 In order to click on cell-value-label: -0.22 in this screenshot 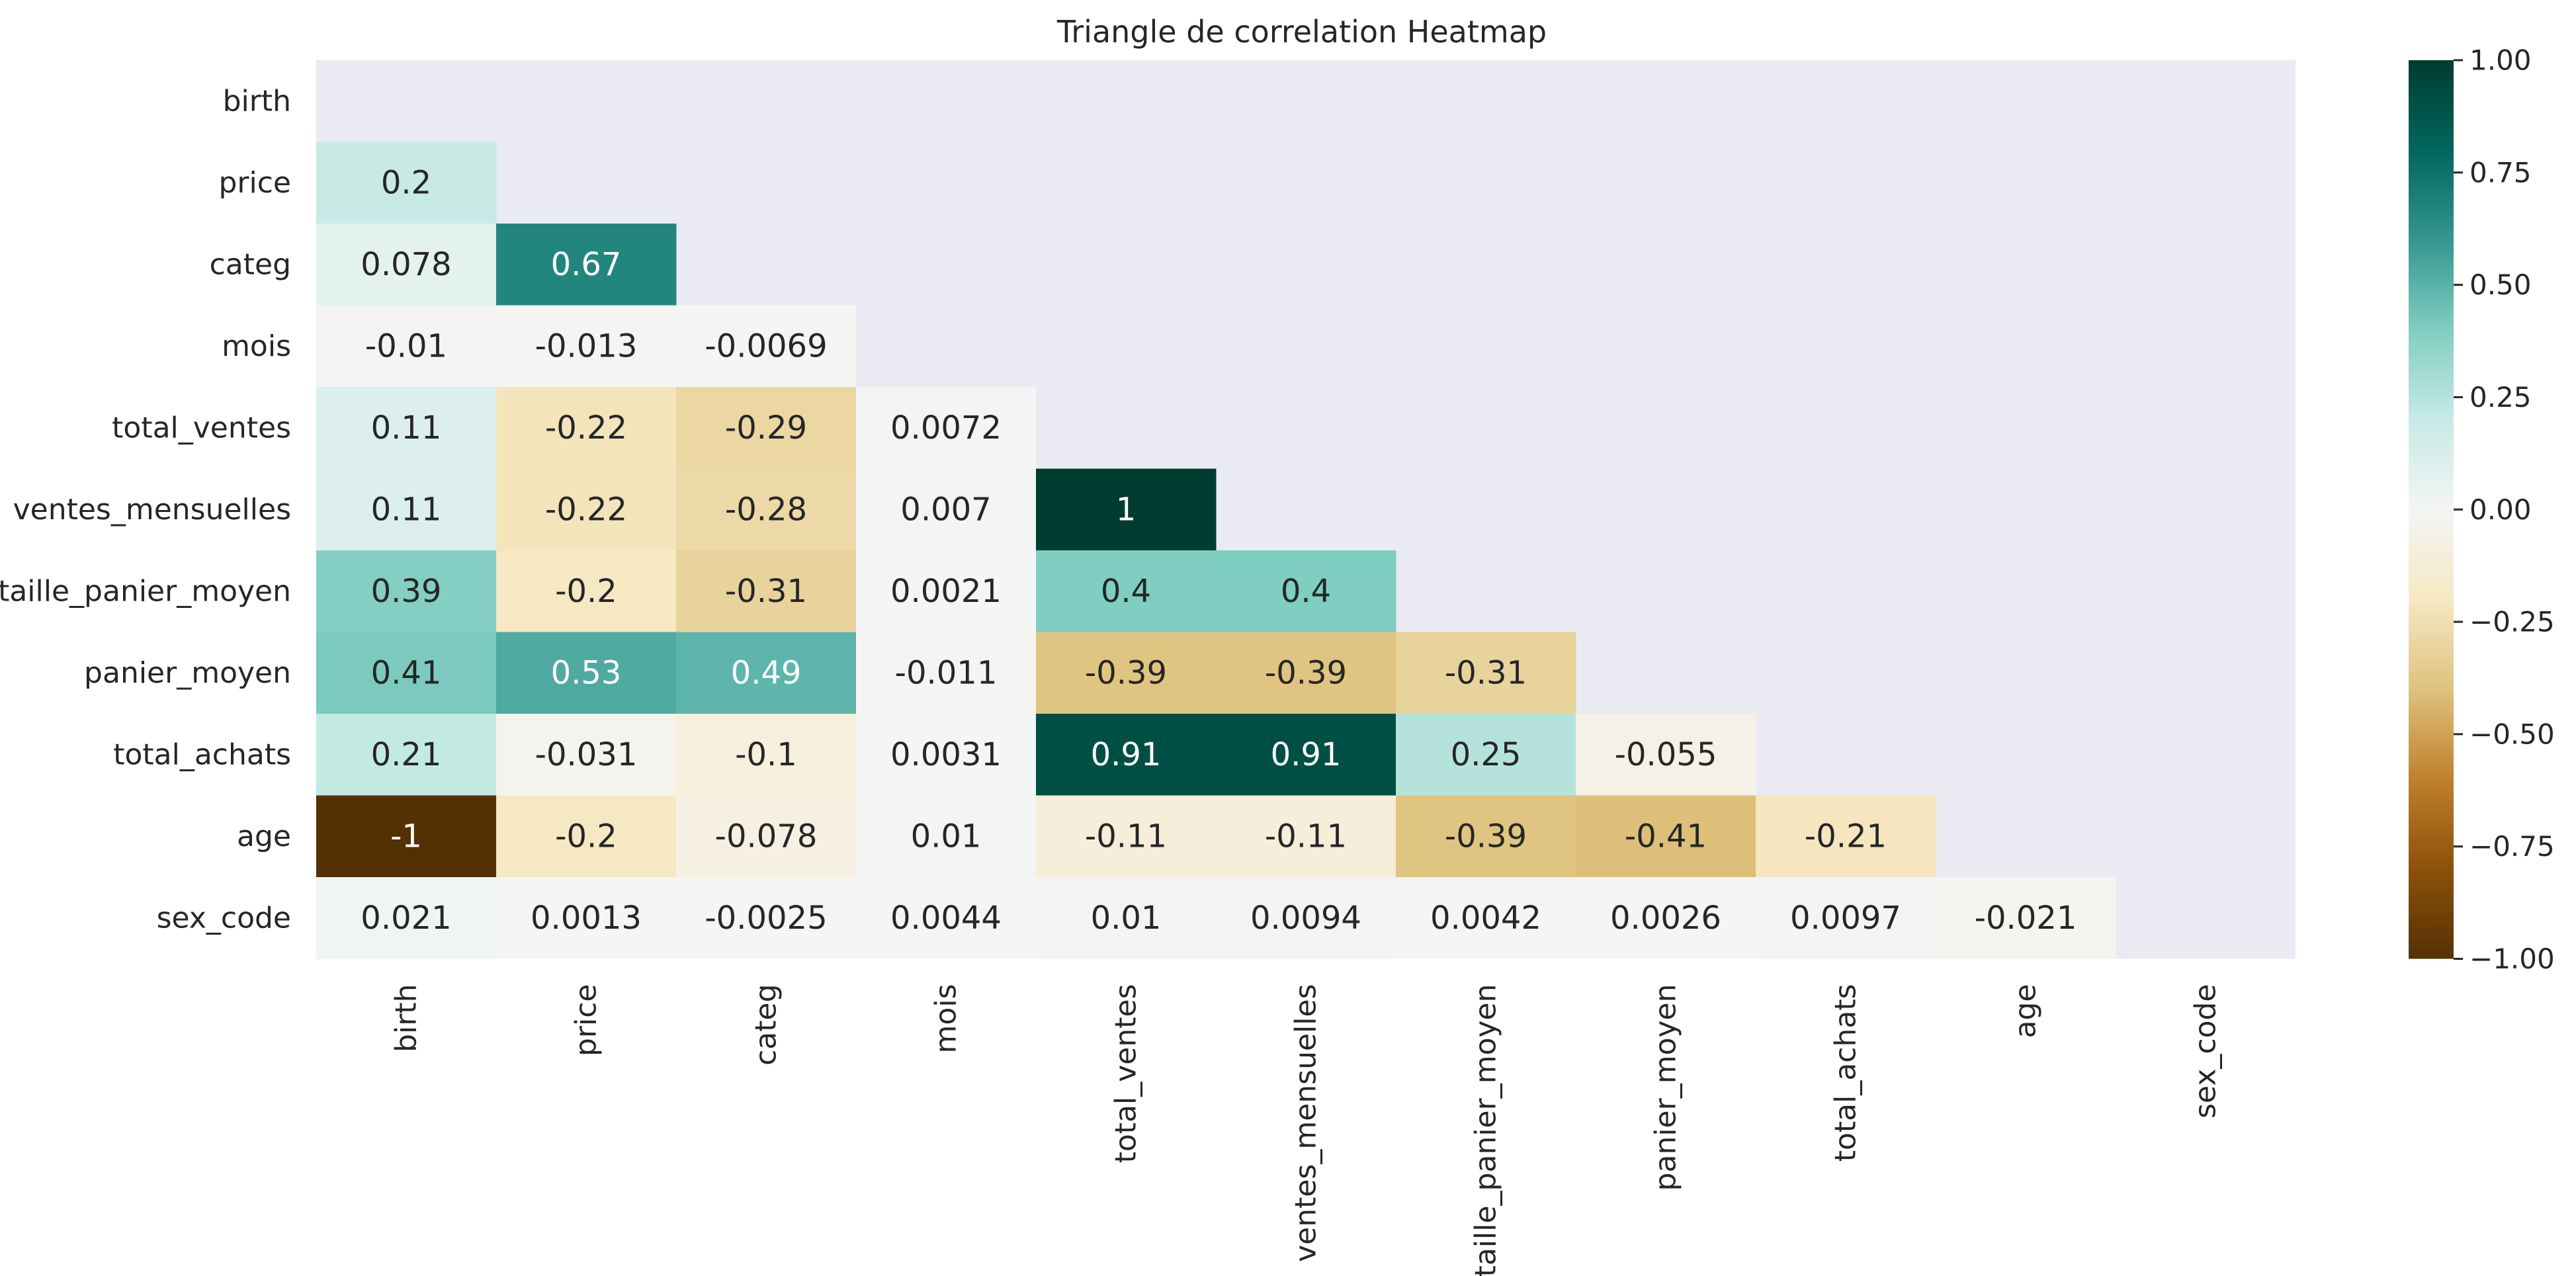, I will do `click(586, 428)`.